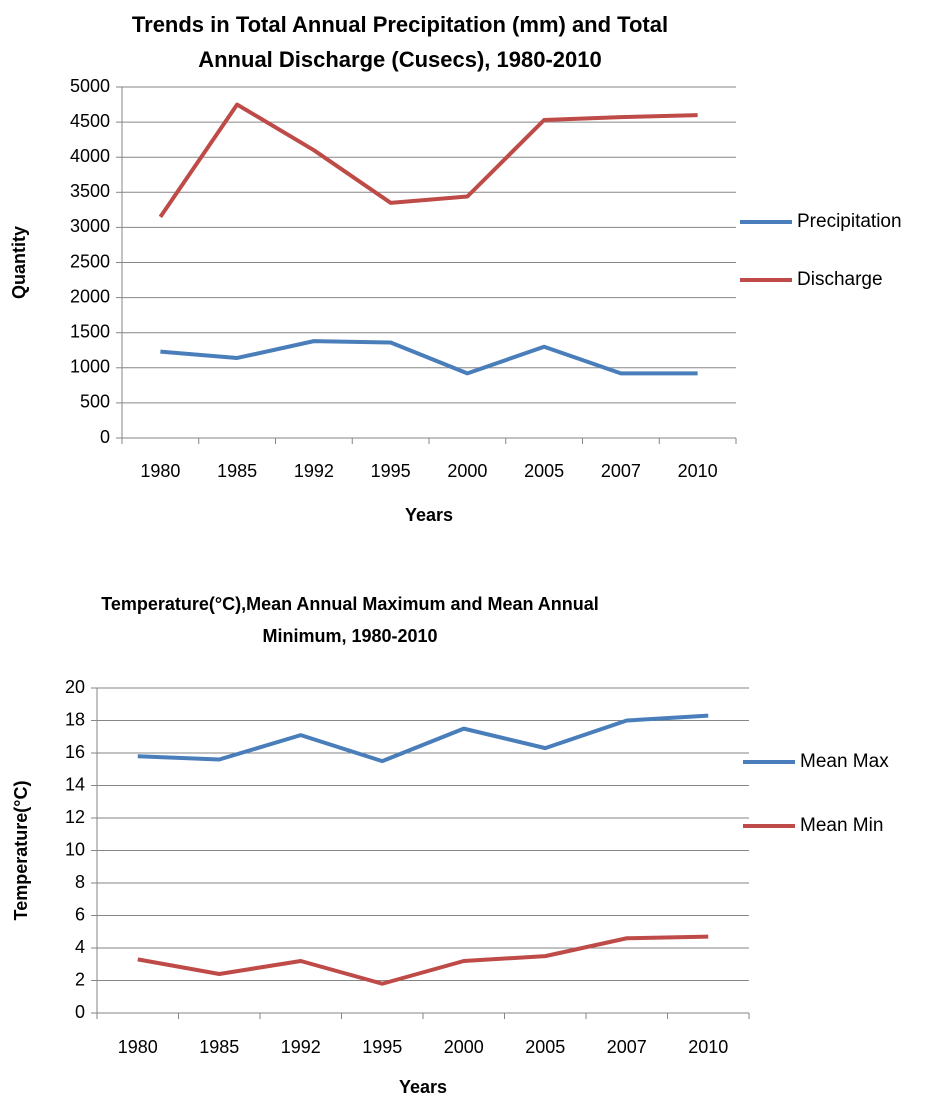 Image resolution: width=935 pixels, height=1101 pixels. Describe the element at coordinates (90, 367) in the screenshot. I see `y-tick-label: 1000` at that location.